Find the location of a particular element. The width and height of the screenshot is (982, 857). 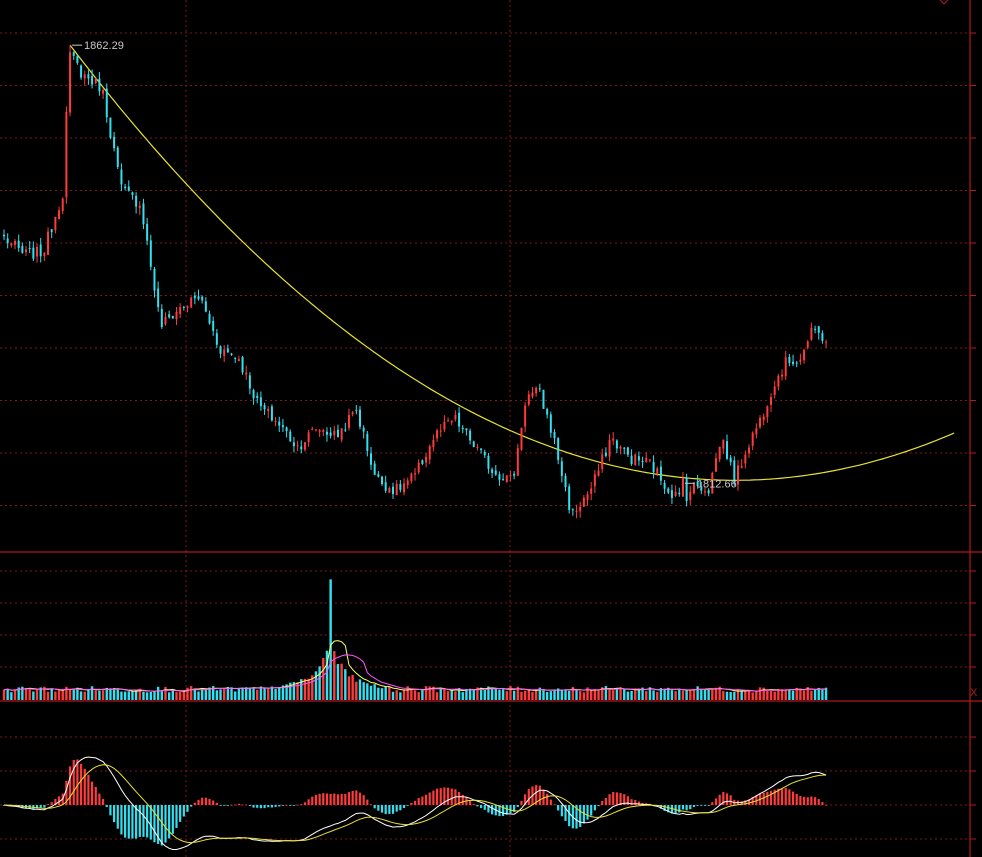

high-marker: 1862.29 is located at coordinates (98, 46).